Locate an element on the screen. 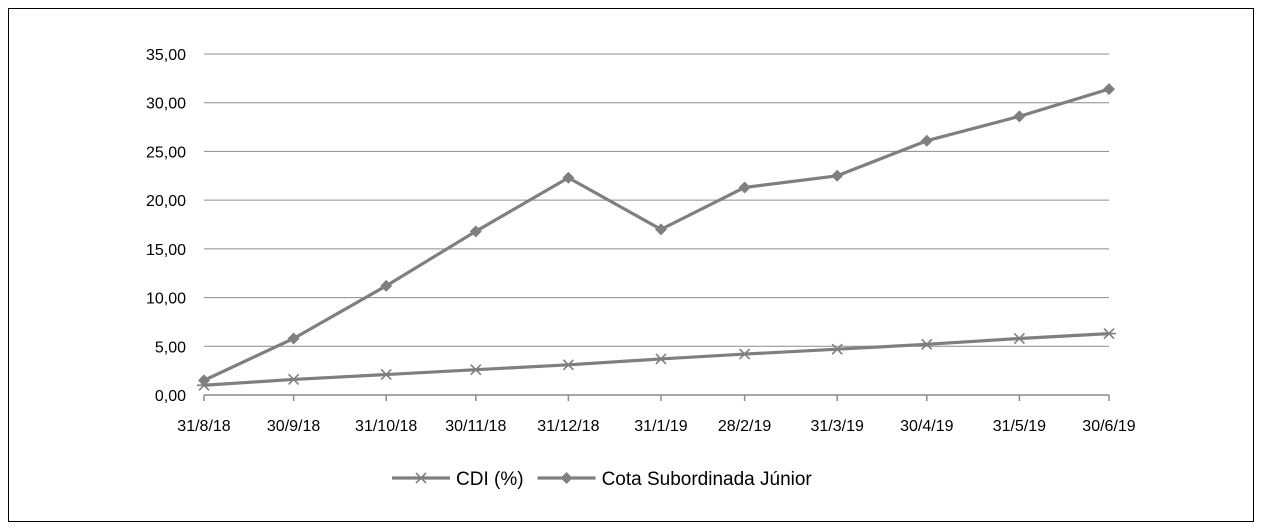 The width and height of the screenshot is (1264, 531). legend-item: CDI (%) is located at coordinates (458, 479).